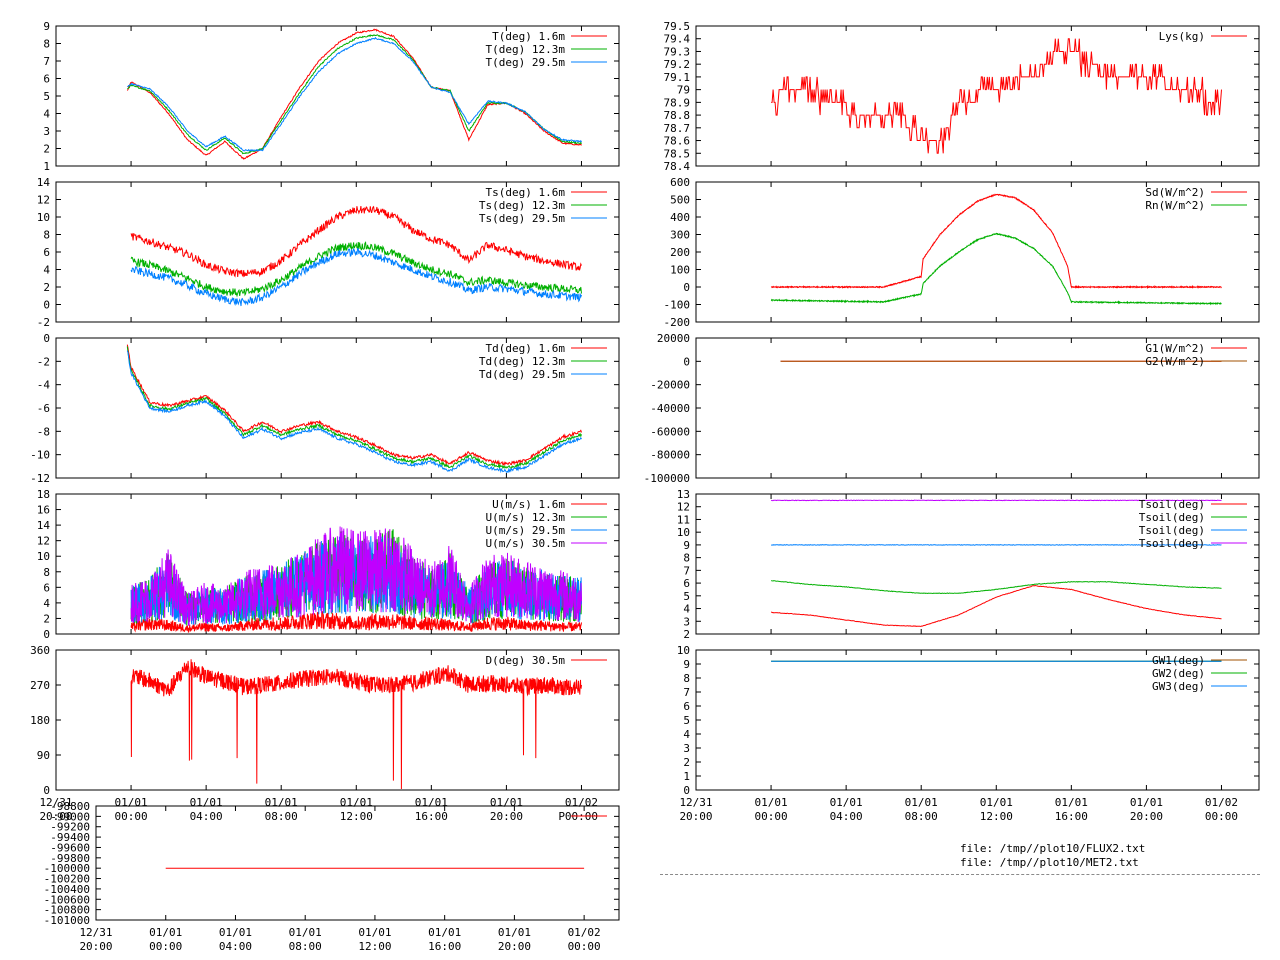  What do you see at coordinates (1175, 205) in the screenshot?
I see `legend-label: Rn(W/m^2)` at bounding box center [1175, 205].